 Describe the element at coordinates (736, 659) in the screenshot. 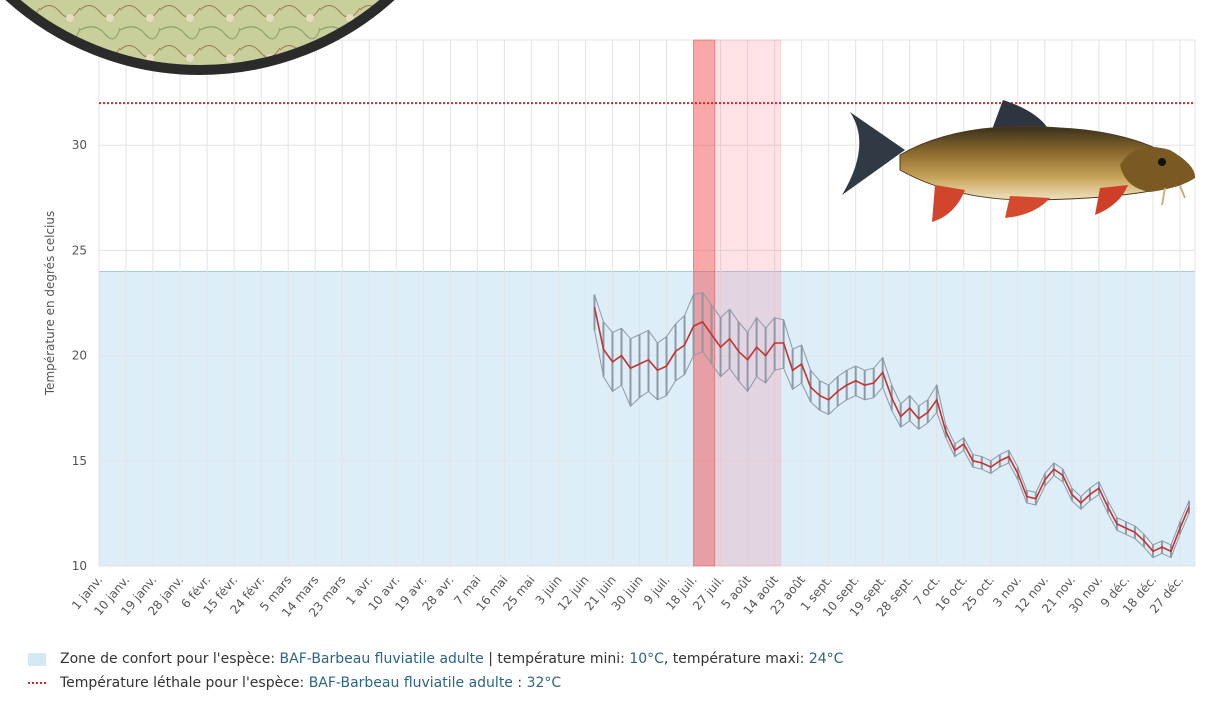

I see `legend-text: , température maxi:` at that location.